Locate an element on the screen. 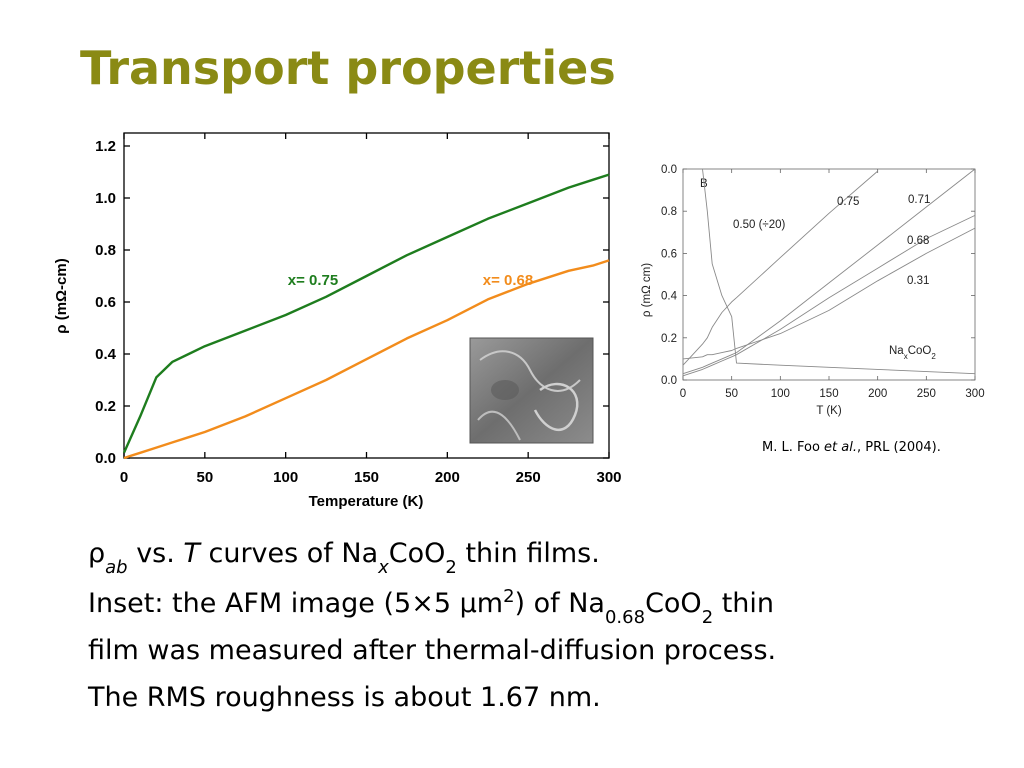 The width and height of the screenshot is (1024, 768). x-axis-label: T (K) is located at coordinates (829, 411).